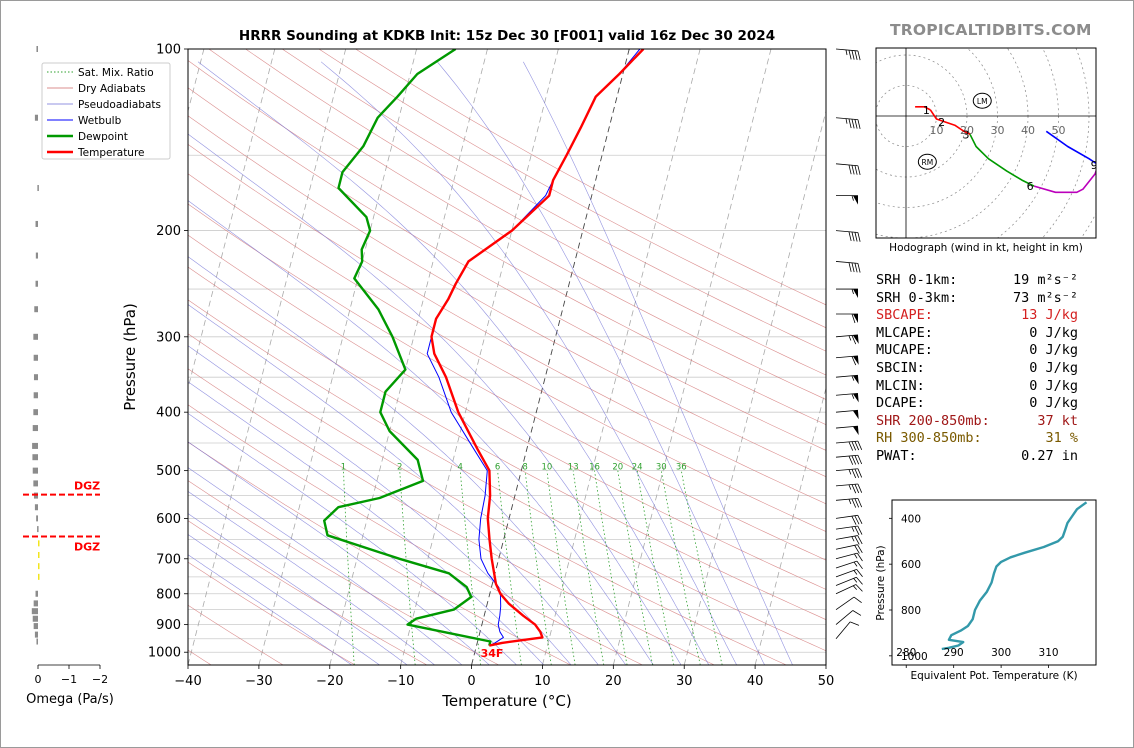 This screenshot has height=748, width=1134. Describe the element at coordinates (168, 519) in the screenshot. I see `skewt-ytick-label: 600` at that location.